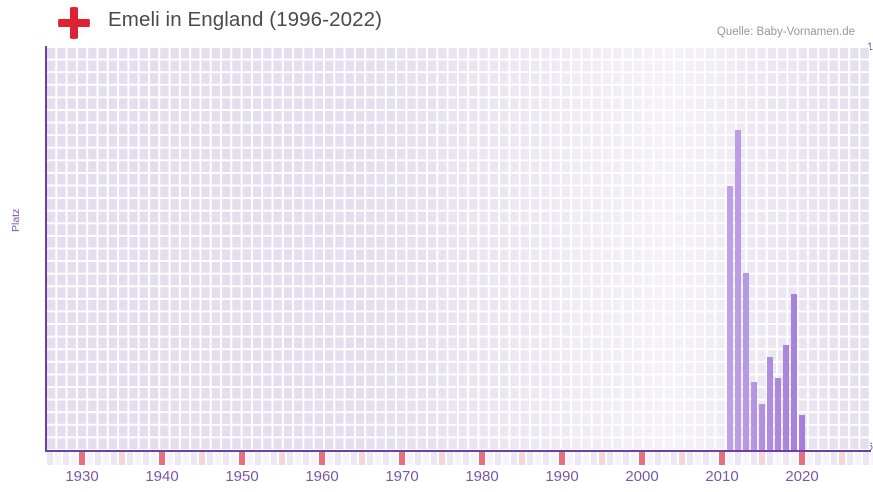 The image size is (873, 492). Describe the element at coordinates (322, 476) in the screenshot. I see `x-axis-tick-1960: 1960` at that location.